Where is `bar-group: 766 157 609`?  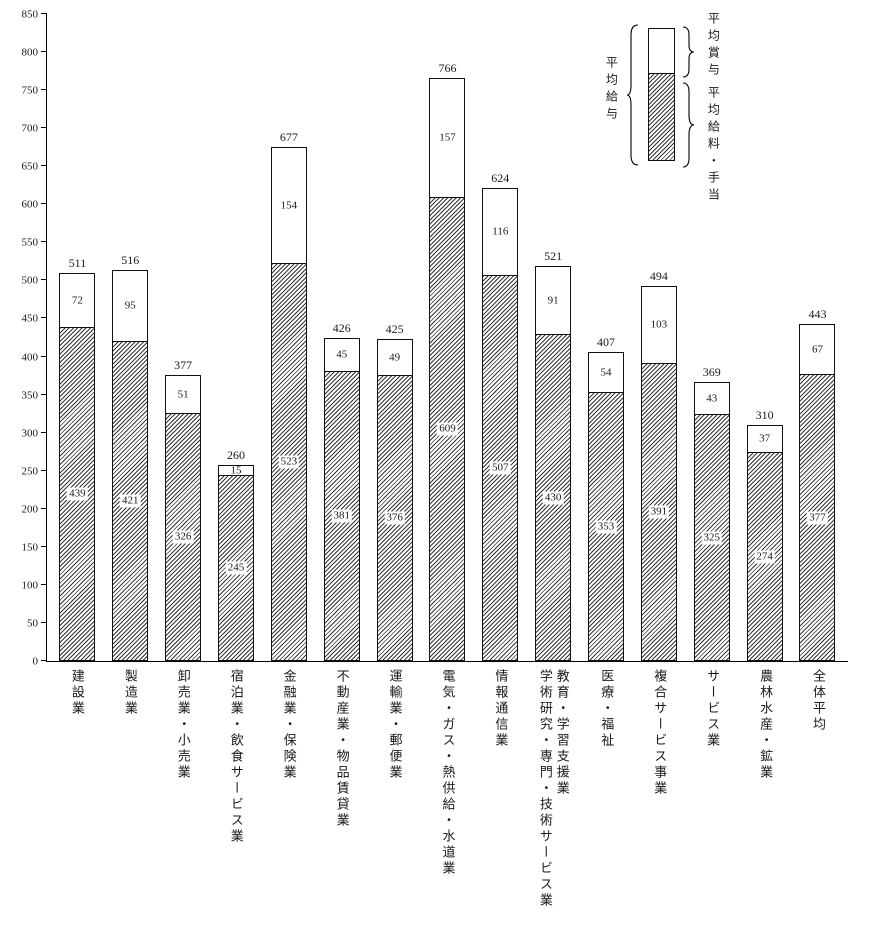 bar-group: 766 157 609 is located at coordinates (447, 361).